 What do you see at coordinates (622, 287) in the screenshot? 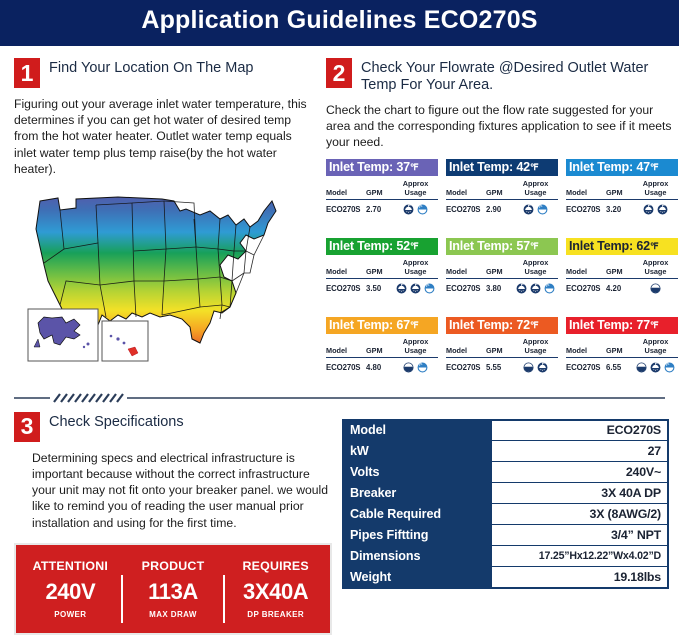
I see `card-data-row: ECO270S 4.20` at bounding box center [622, 287].